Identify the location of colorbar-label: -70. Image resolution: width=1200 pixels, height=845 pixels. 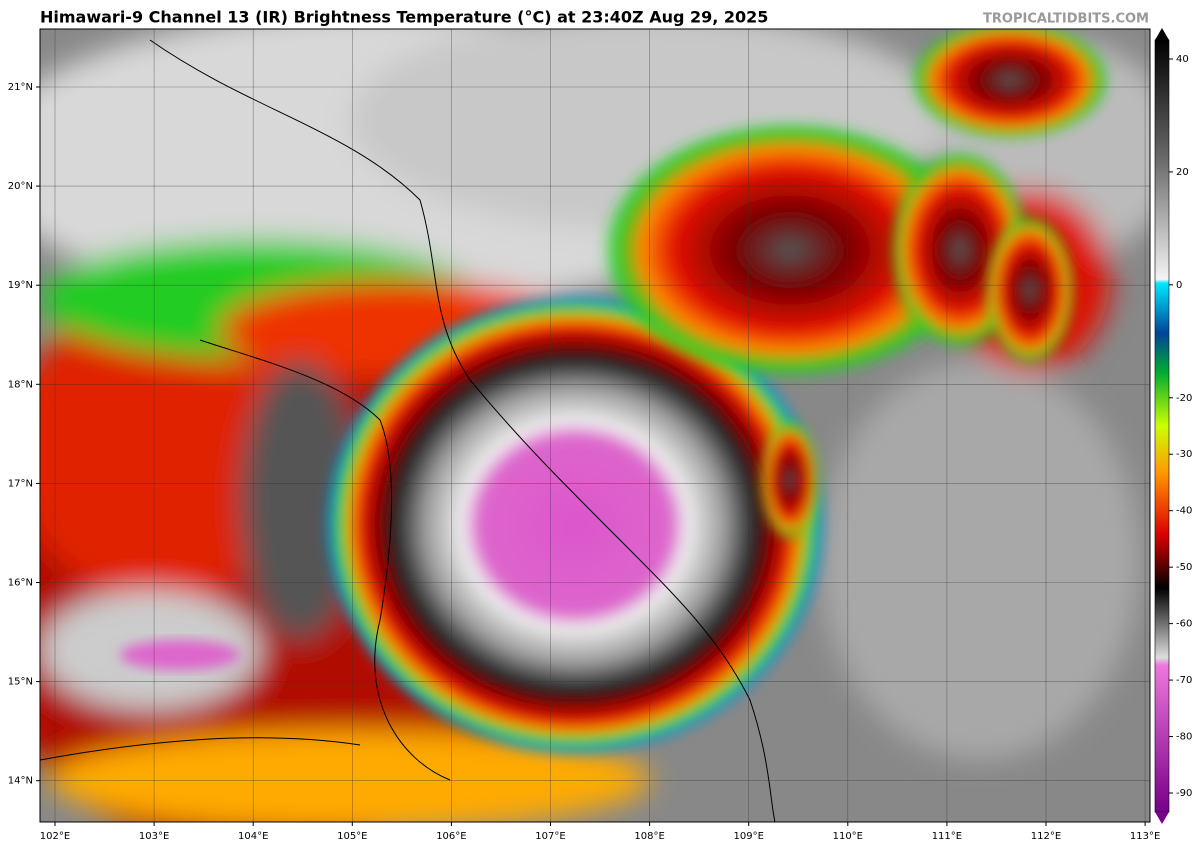
(1184, 680).